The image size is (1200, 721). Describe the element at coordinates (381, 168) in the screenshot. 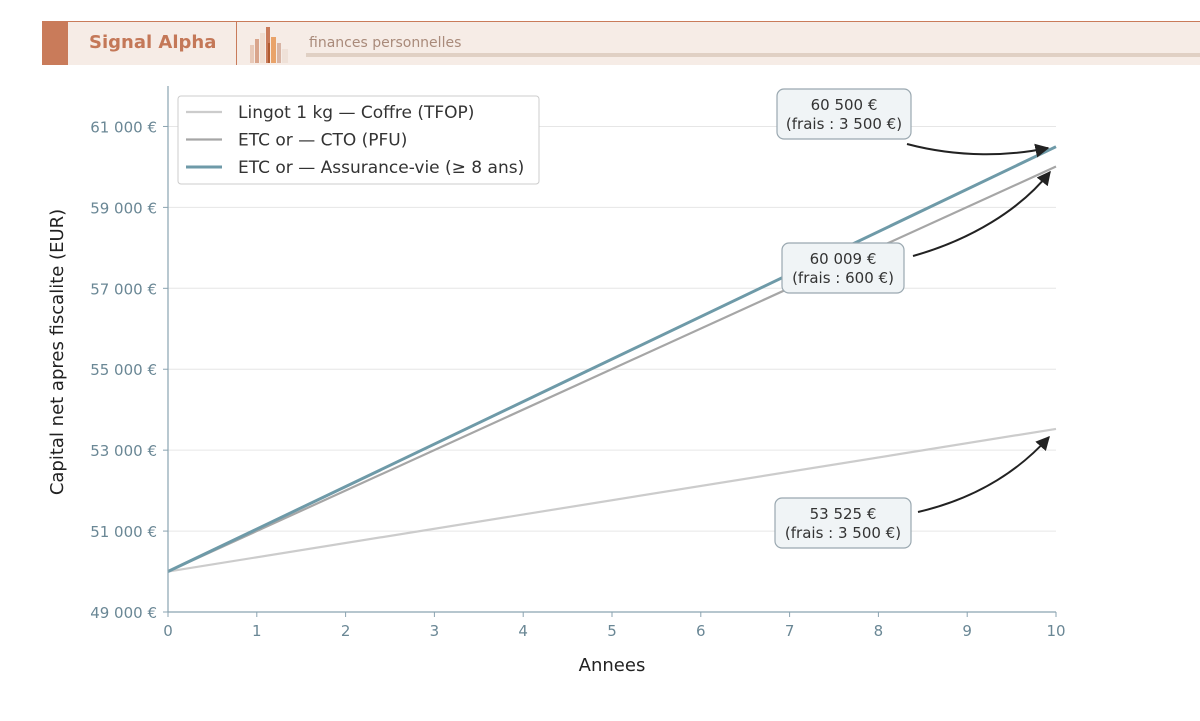

I see `legend-label-3: ETC or — Assurance-vie (≥ 8 ans)` at that location.